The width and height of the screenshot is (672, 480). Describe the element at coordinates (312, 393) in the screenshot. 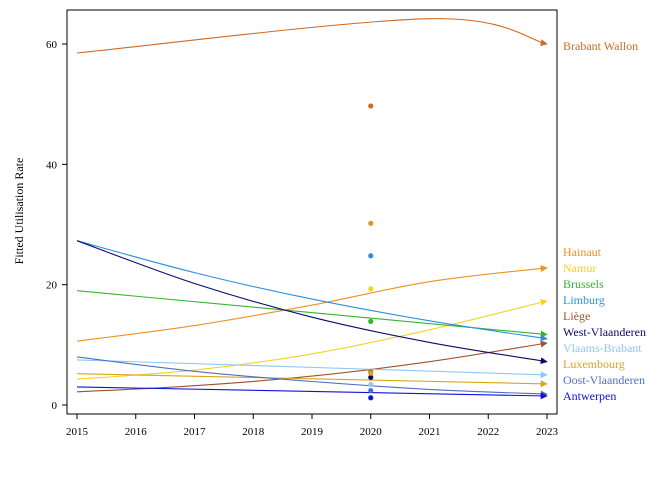

I see `series-line-antwerpen` at that location.